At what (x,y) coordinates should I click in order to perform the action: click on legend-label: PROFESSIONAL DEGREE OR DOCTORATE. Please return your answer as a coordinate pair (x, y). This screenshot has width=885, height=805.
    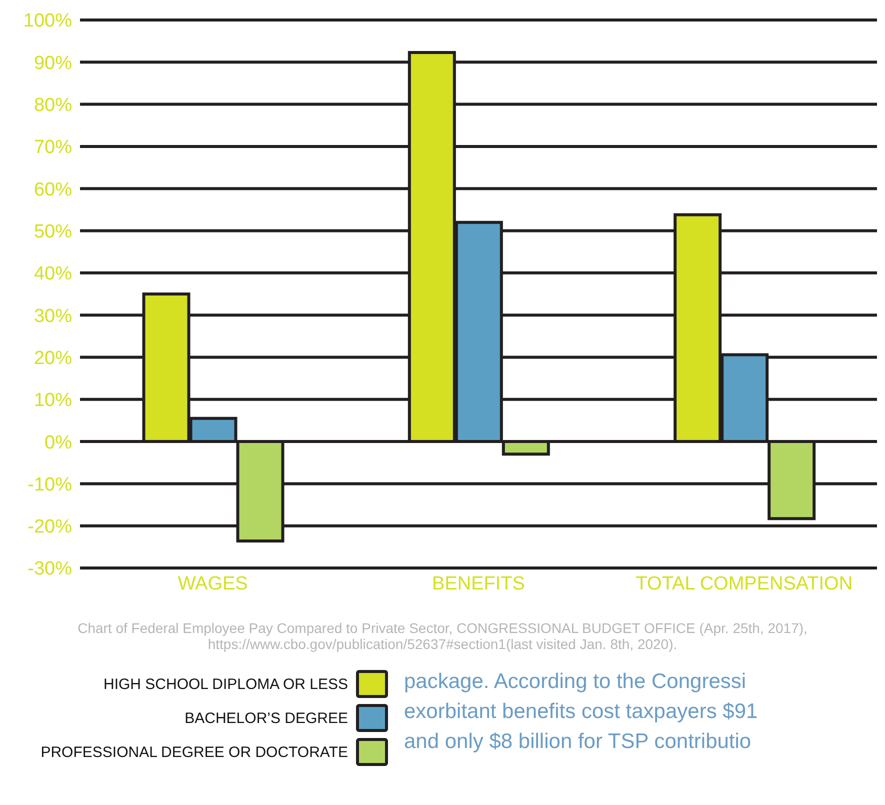
    Looking at the image, I should click on (194, 752).